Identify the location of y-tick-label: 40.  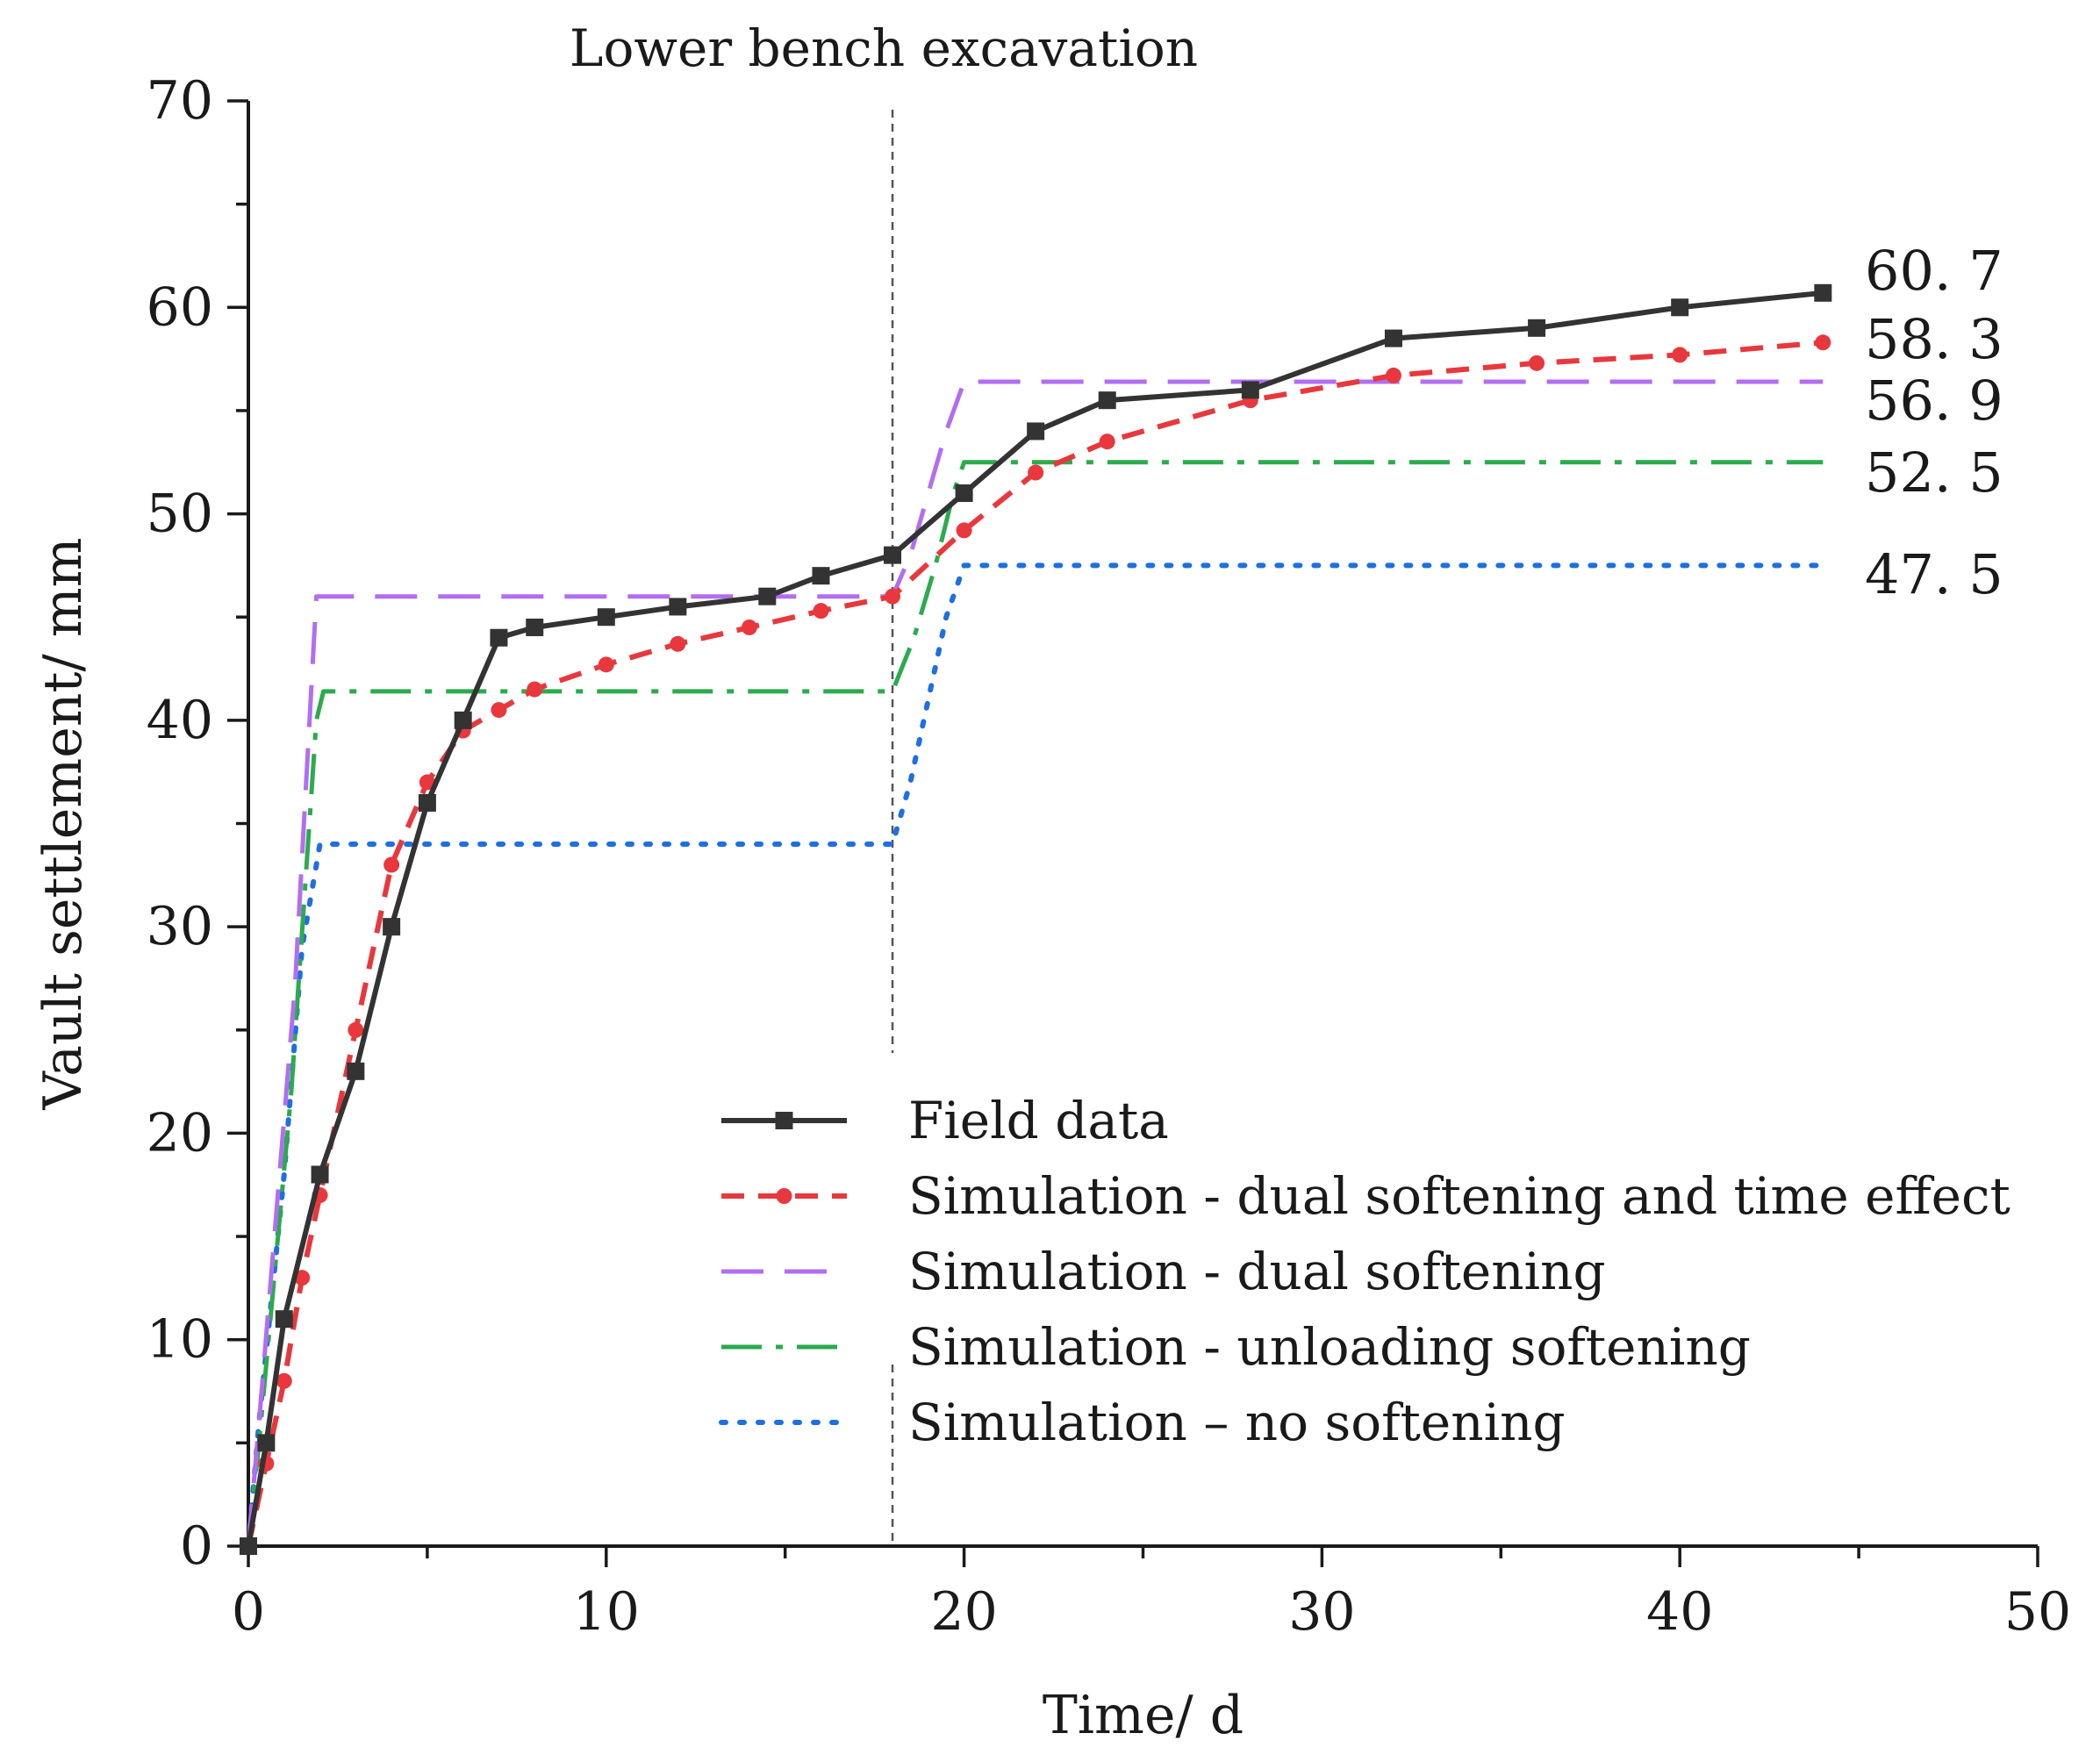
(180, 721).